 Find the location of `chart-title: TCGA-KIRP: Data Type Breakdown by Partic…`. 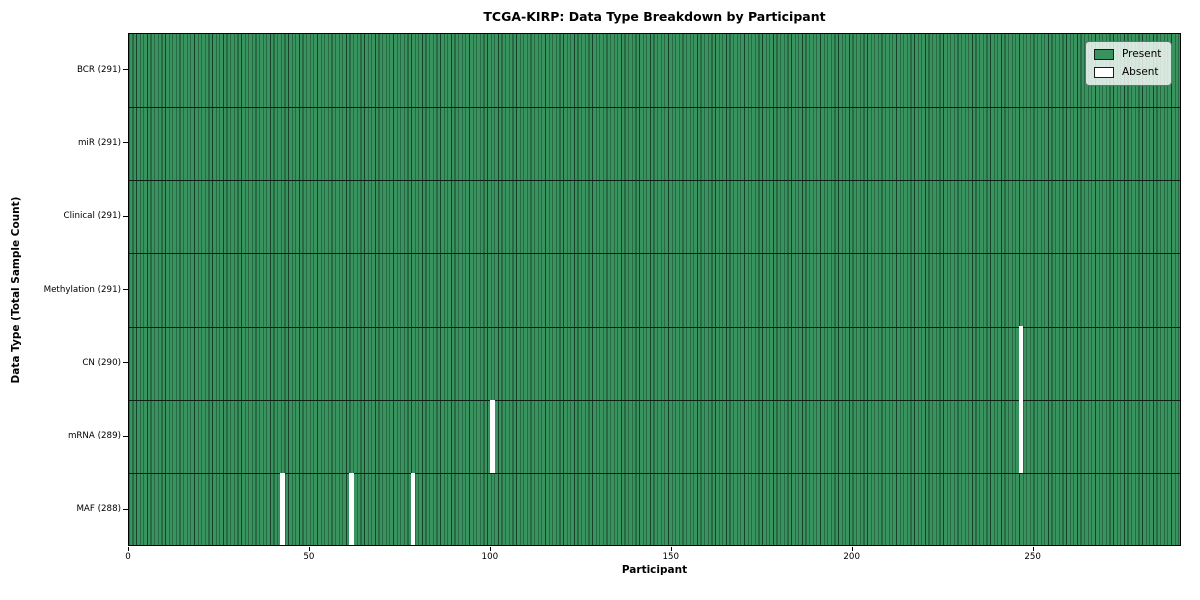

chart-title: TCGA-KIRP: Data Type Breakdown by Partic… is located at coordinates (654, 16).